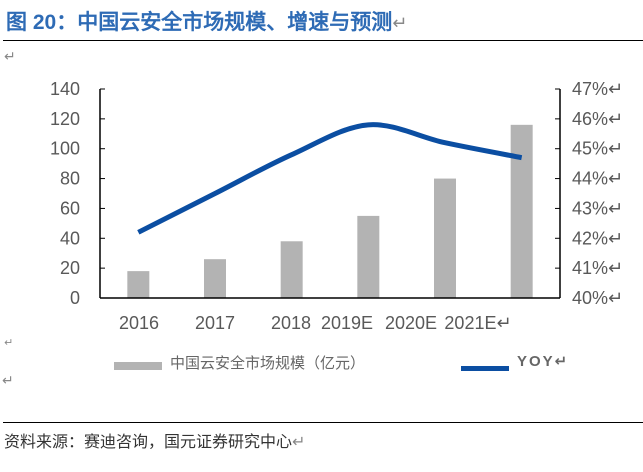 Image resolution: width=643 pixels, height=472 pixels. What do you see at coordinates (543, 361) in the screenshot?
I see `legend-label-yoy: YOY↵` at bounding box center [543, 361].